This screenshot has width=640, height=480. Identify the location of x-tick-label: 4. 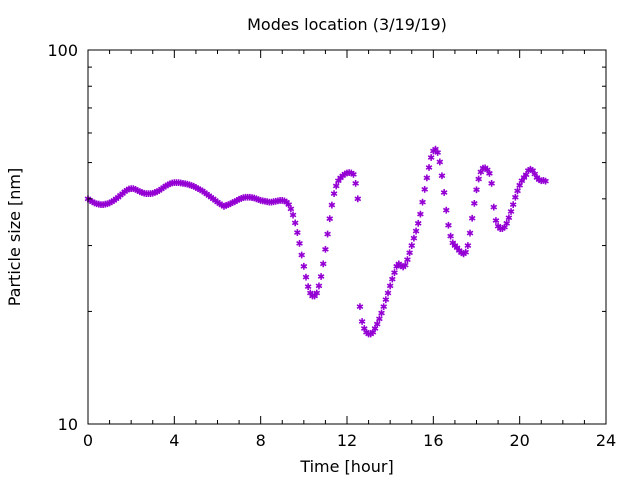
(174, 440).